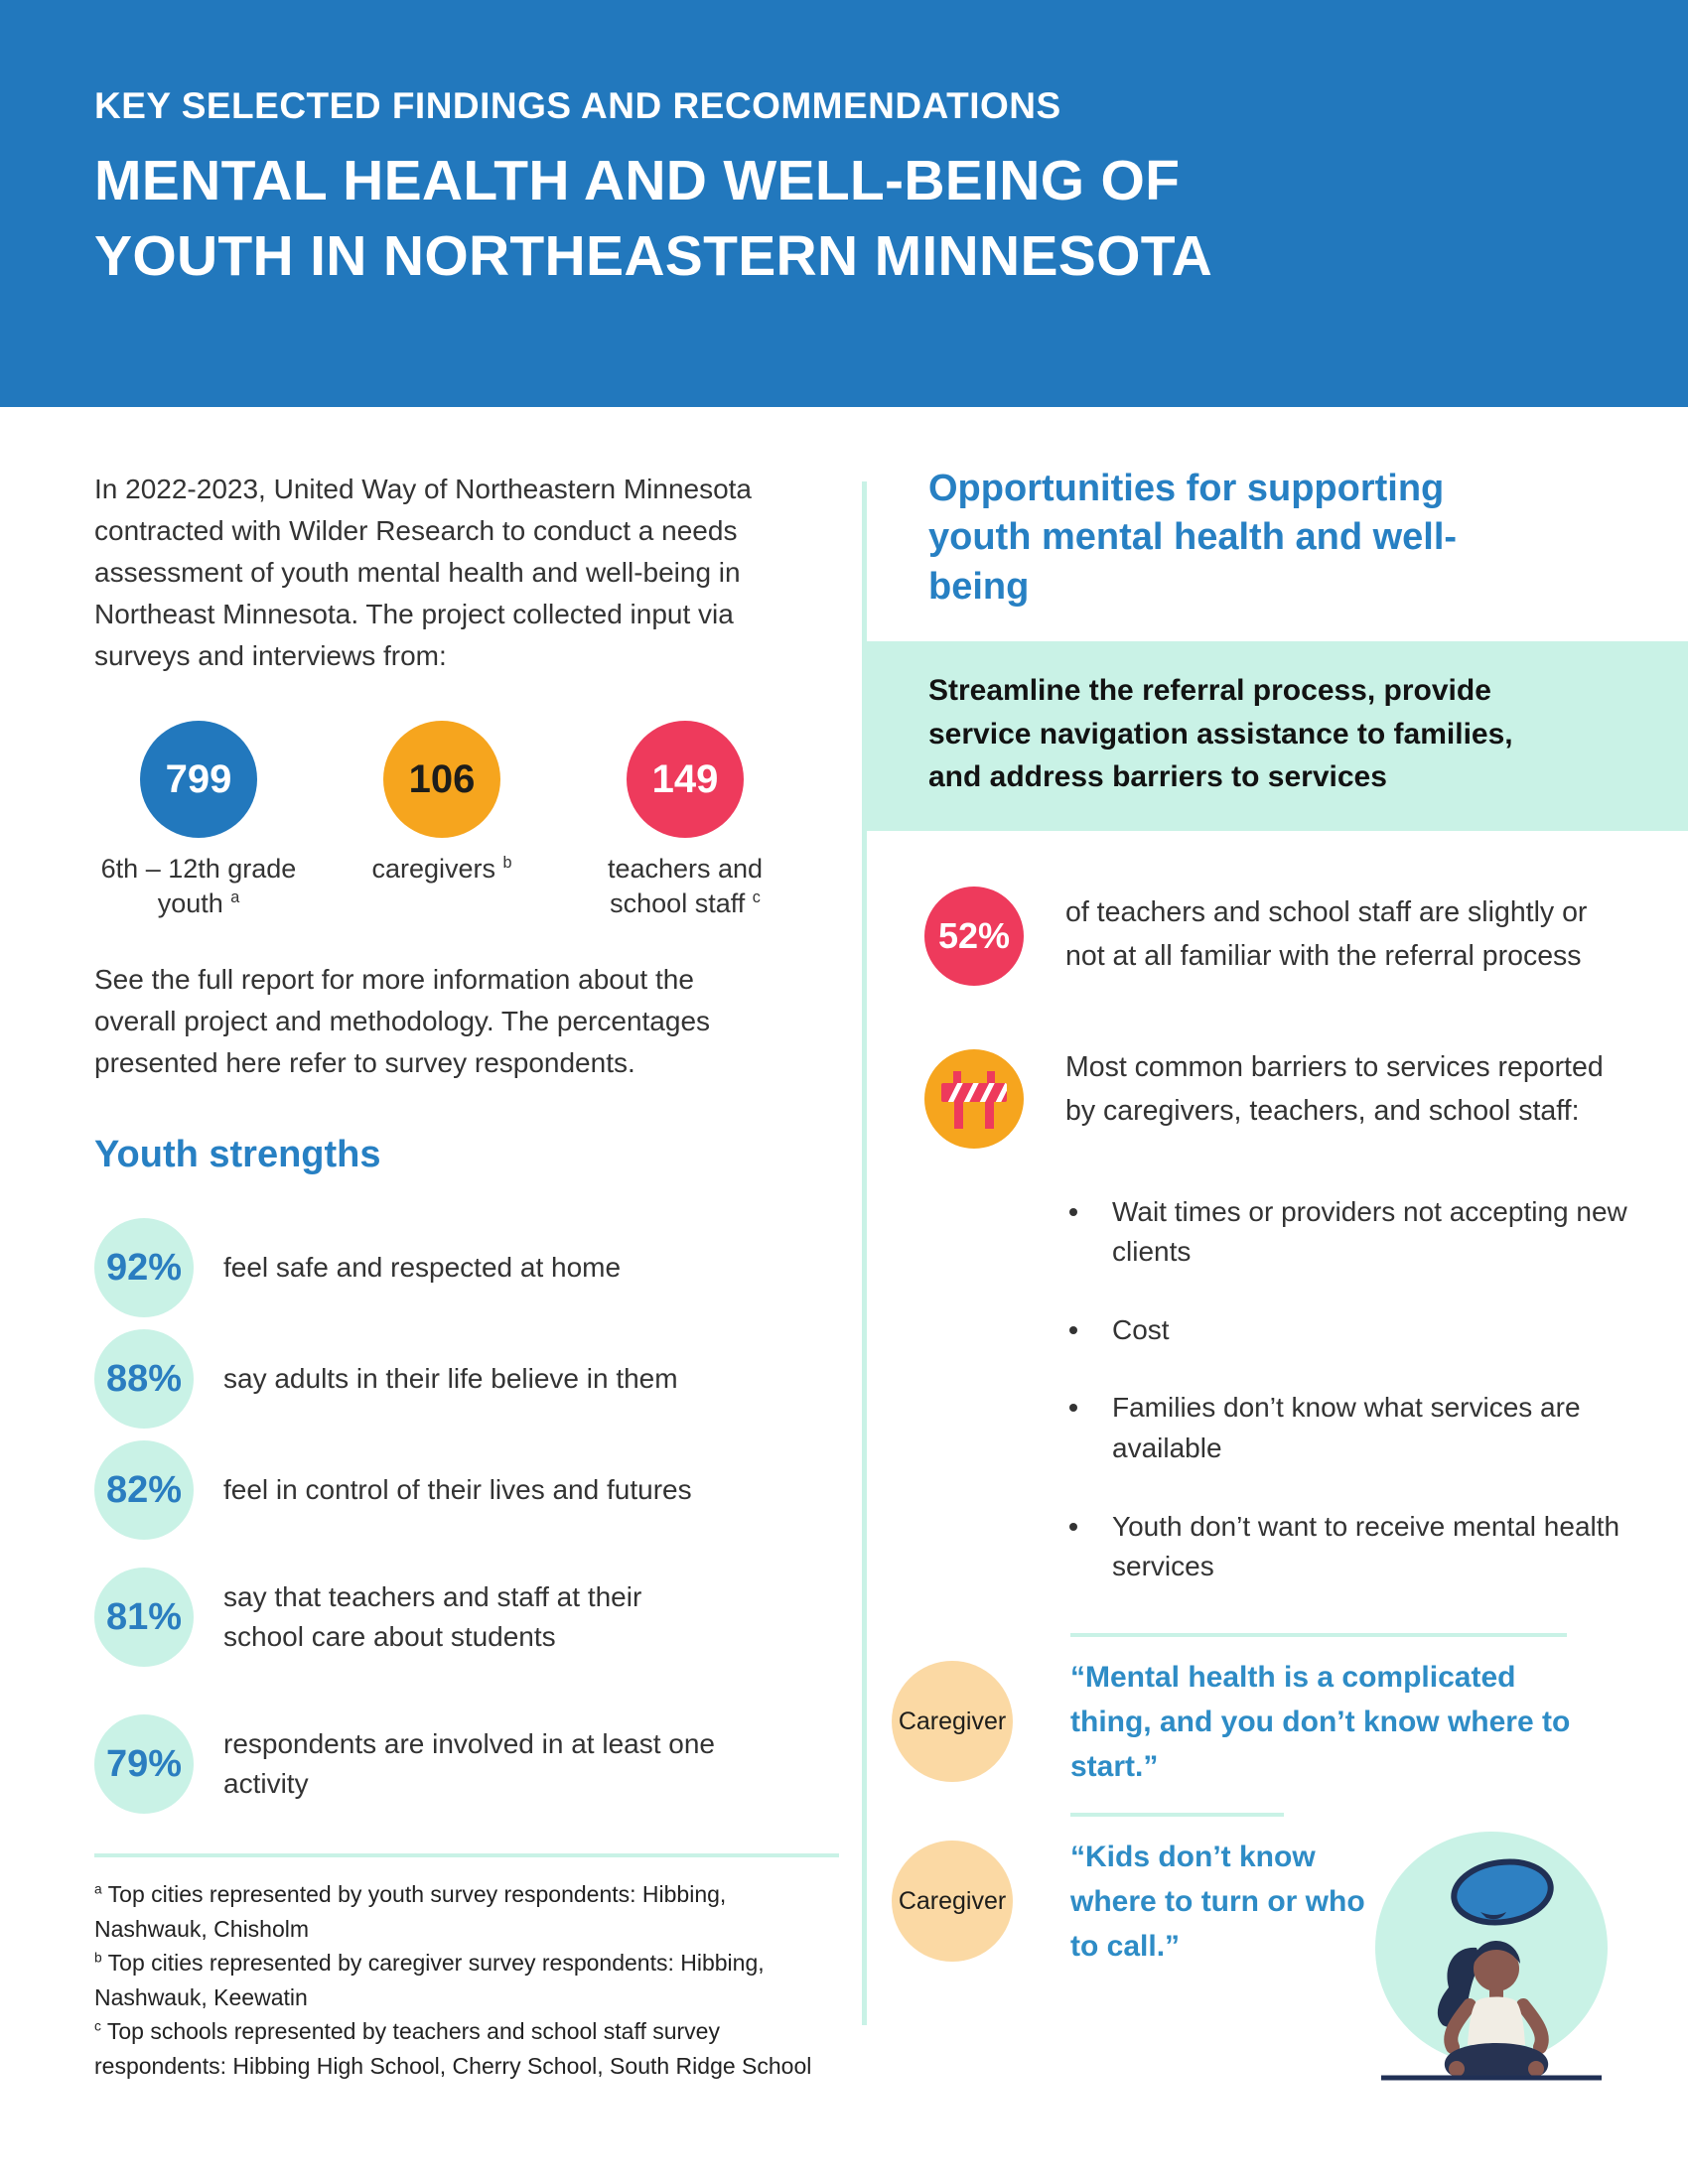 This screenshot has width=1688, height=2184. I want to click on pct-circle-92: 92%, so click(144, 1268).